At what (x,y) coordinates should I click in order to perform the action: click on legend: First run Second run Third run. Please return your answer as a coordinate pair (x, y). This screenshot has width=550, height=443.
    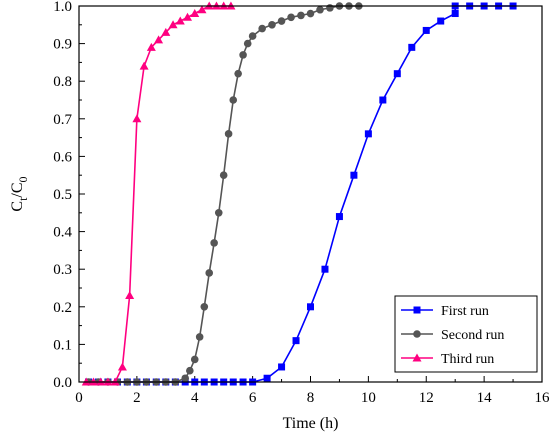
    Looking at the image, I should click on (466, 334).